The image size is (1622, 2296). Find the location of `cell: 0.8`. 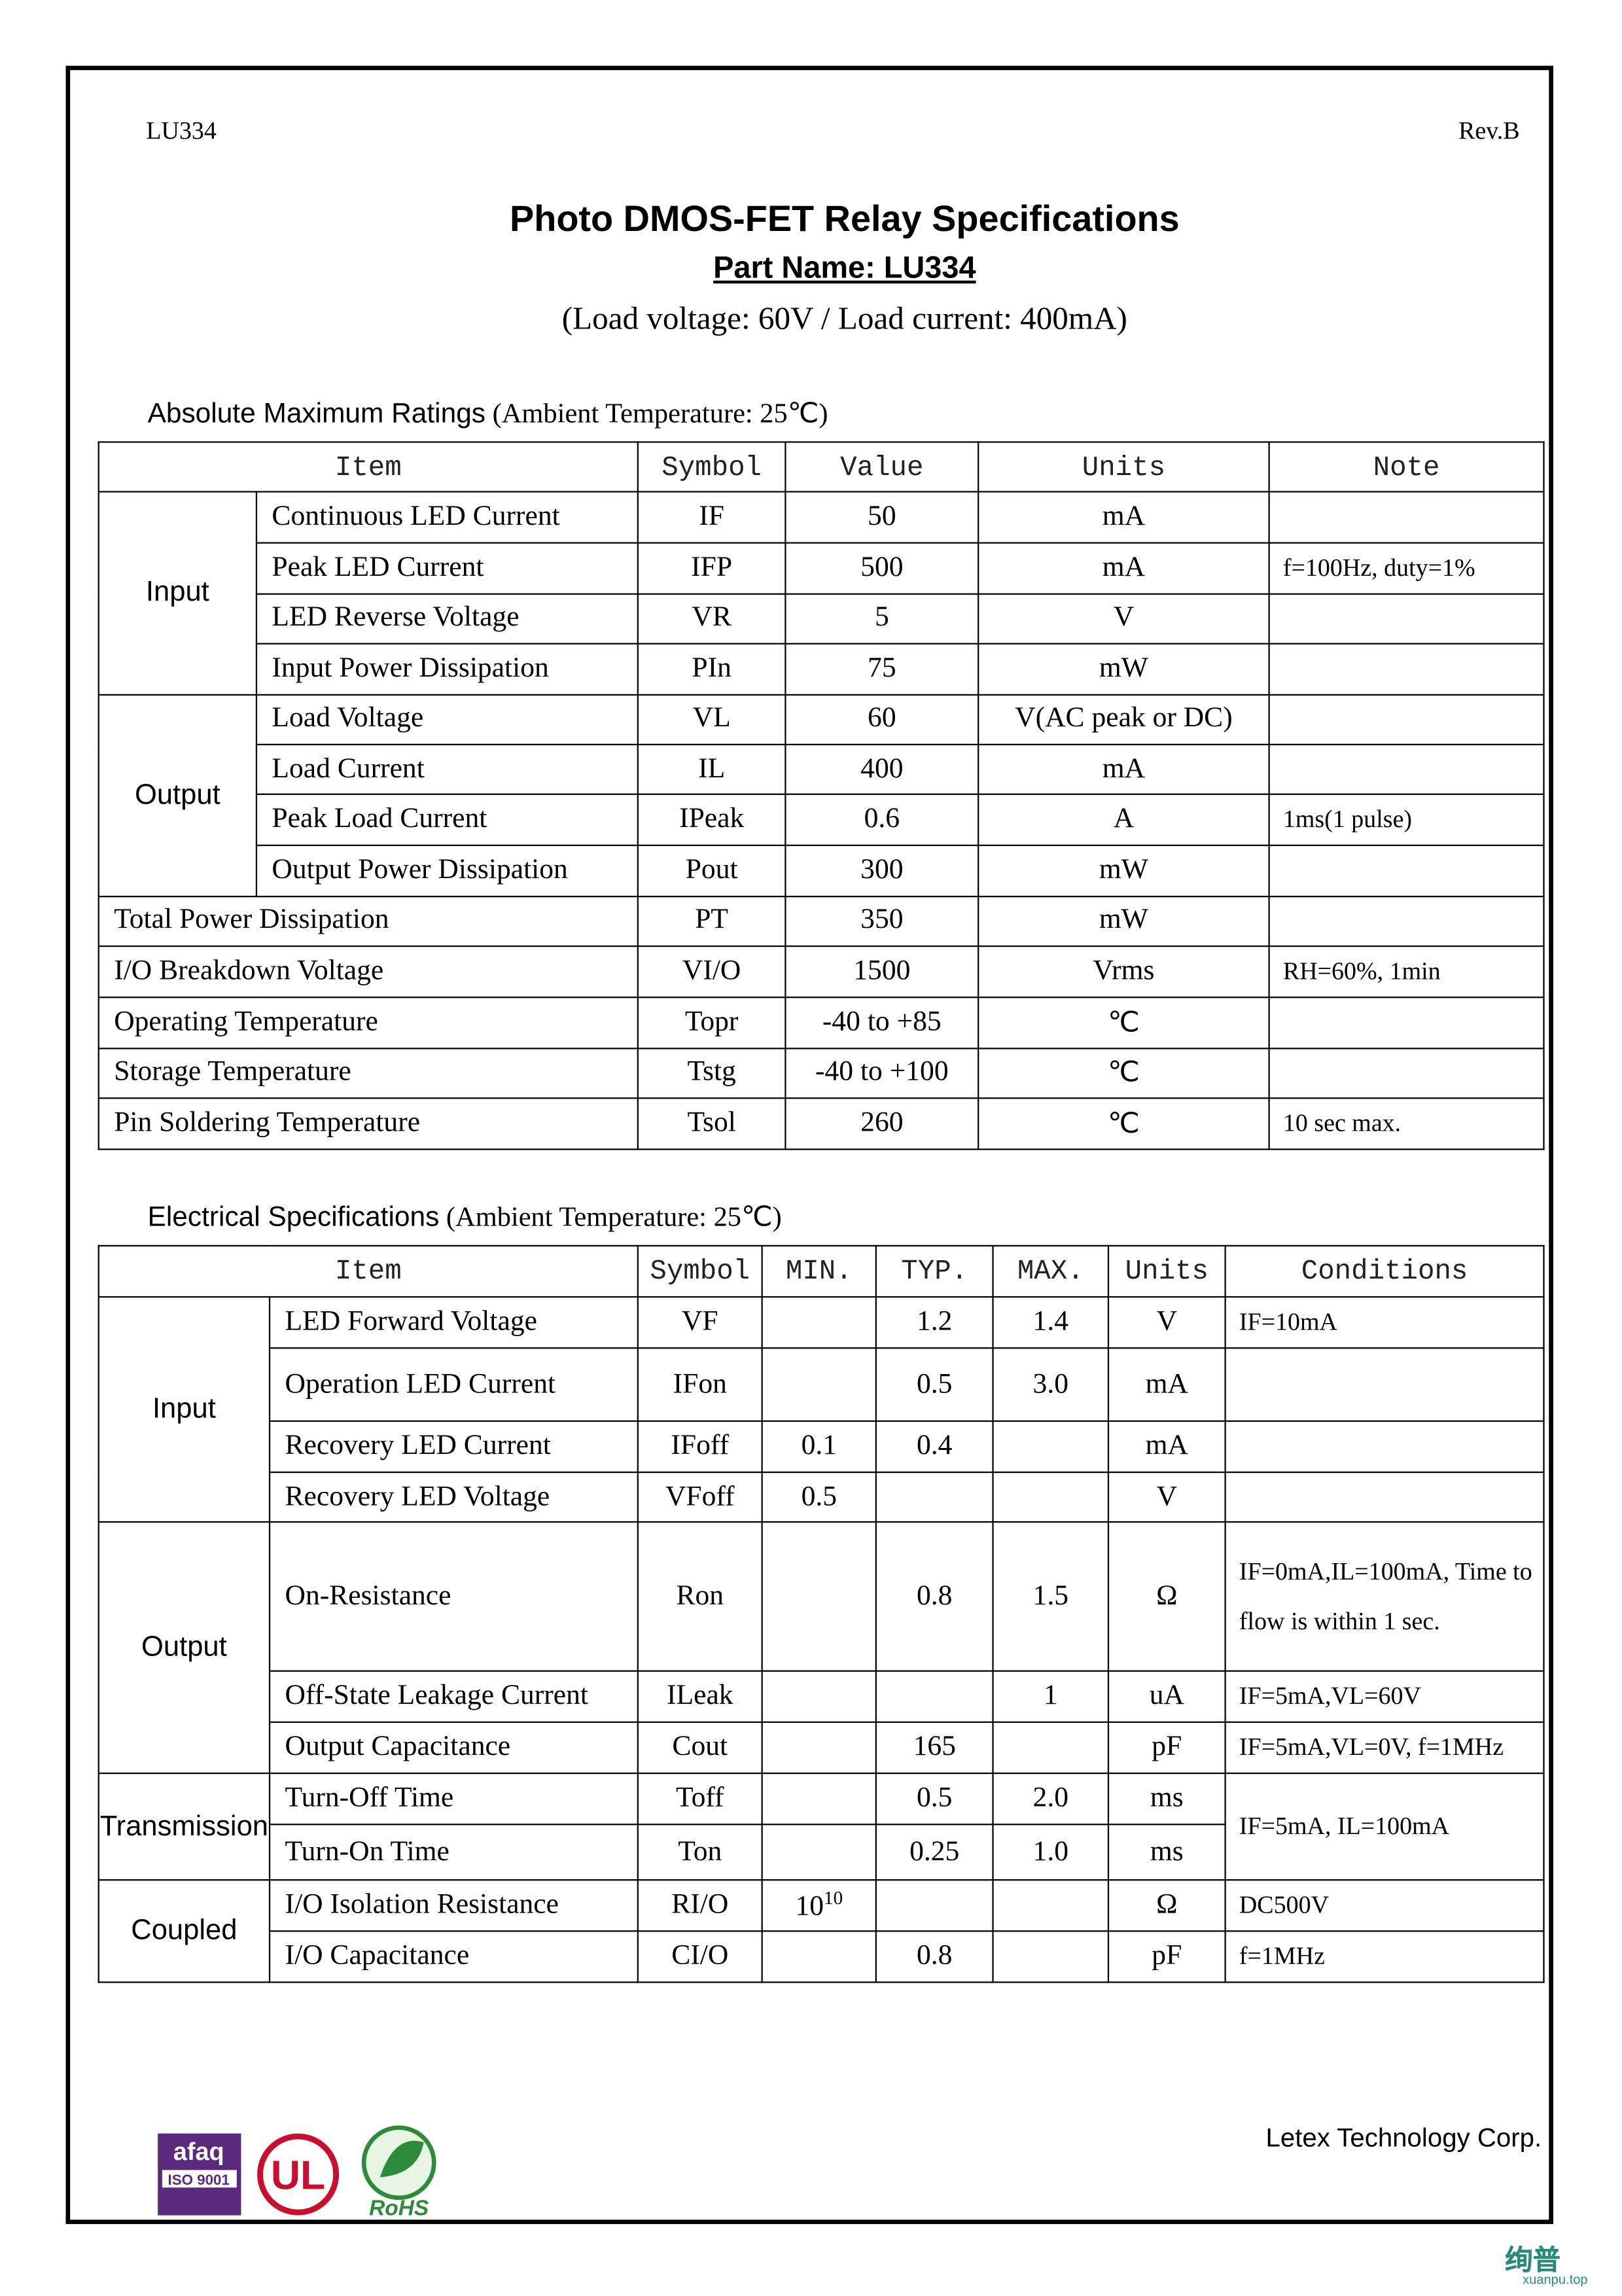

cell: 0.8 is located at coordinates (934, 1956).